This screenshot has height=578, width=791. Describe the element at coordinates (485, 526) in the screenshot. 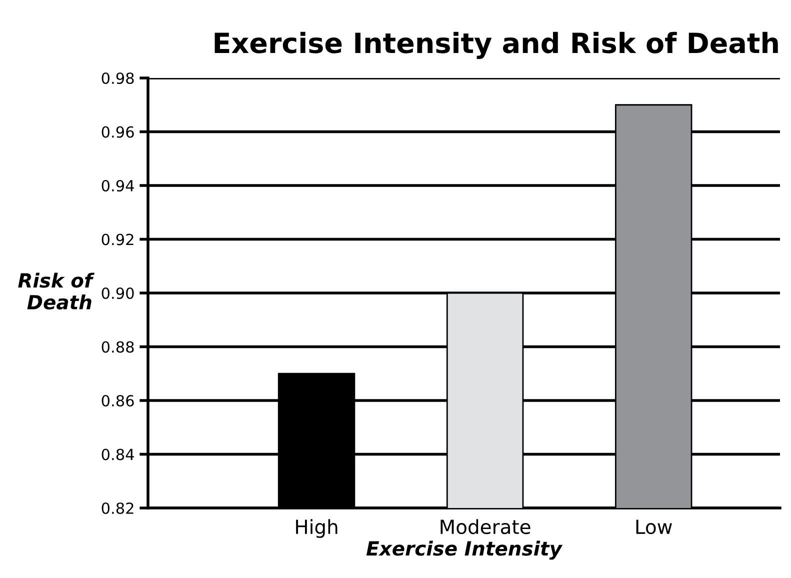

I see `x-tick-label: Moderate` at that location.